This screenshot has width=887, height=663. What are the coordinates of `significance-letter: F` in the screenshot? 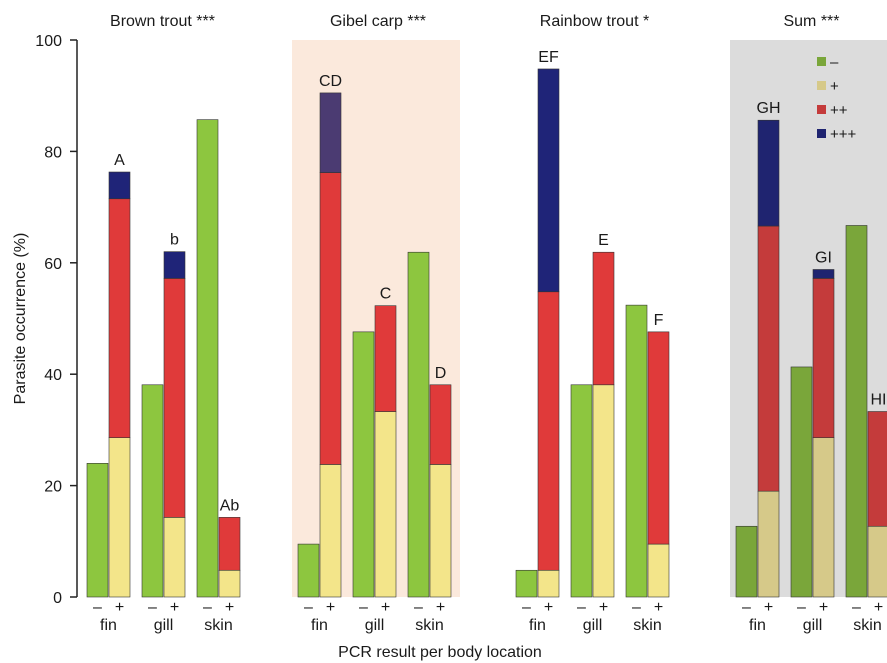 It's located at (659, 320).